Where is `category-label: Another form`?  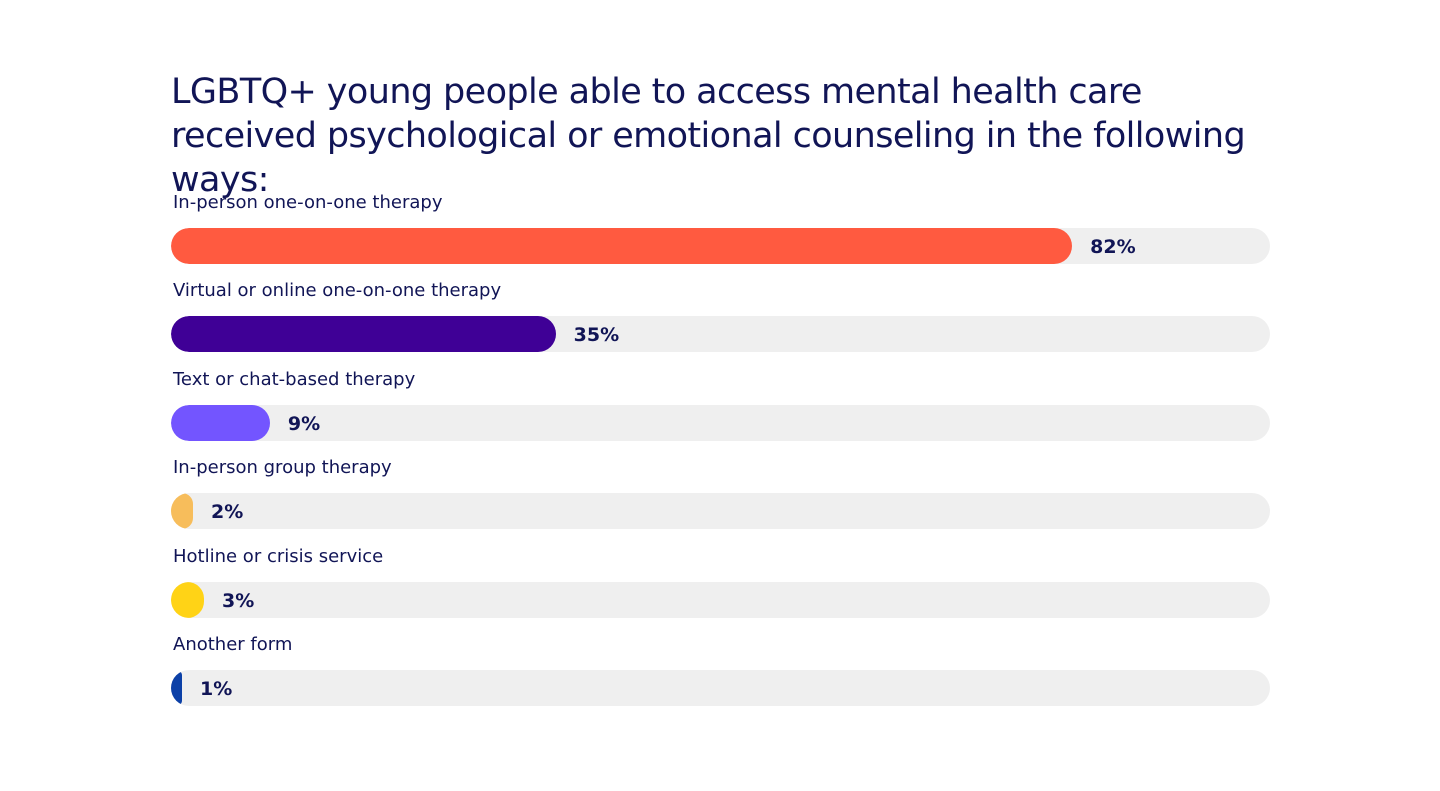 category-label: Another form is located at coordinates (233, 644).